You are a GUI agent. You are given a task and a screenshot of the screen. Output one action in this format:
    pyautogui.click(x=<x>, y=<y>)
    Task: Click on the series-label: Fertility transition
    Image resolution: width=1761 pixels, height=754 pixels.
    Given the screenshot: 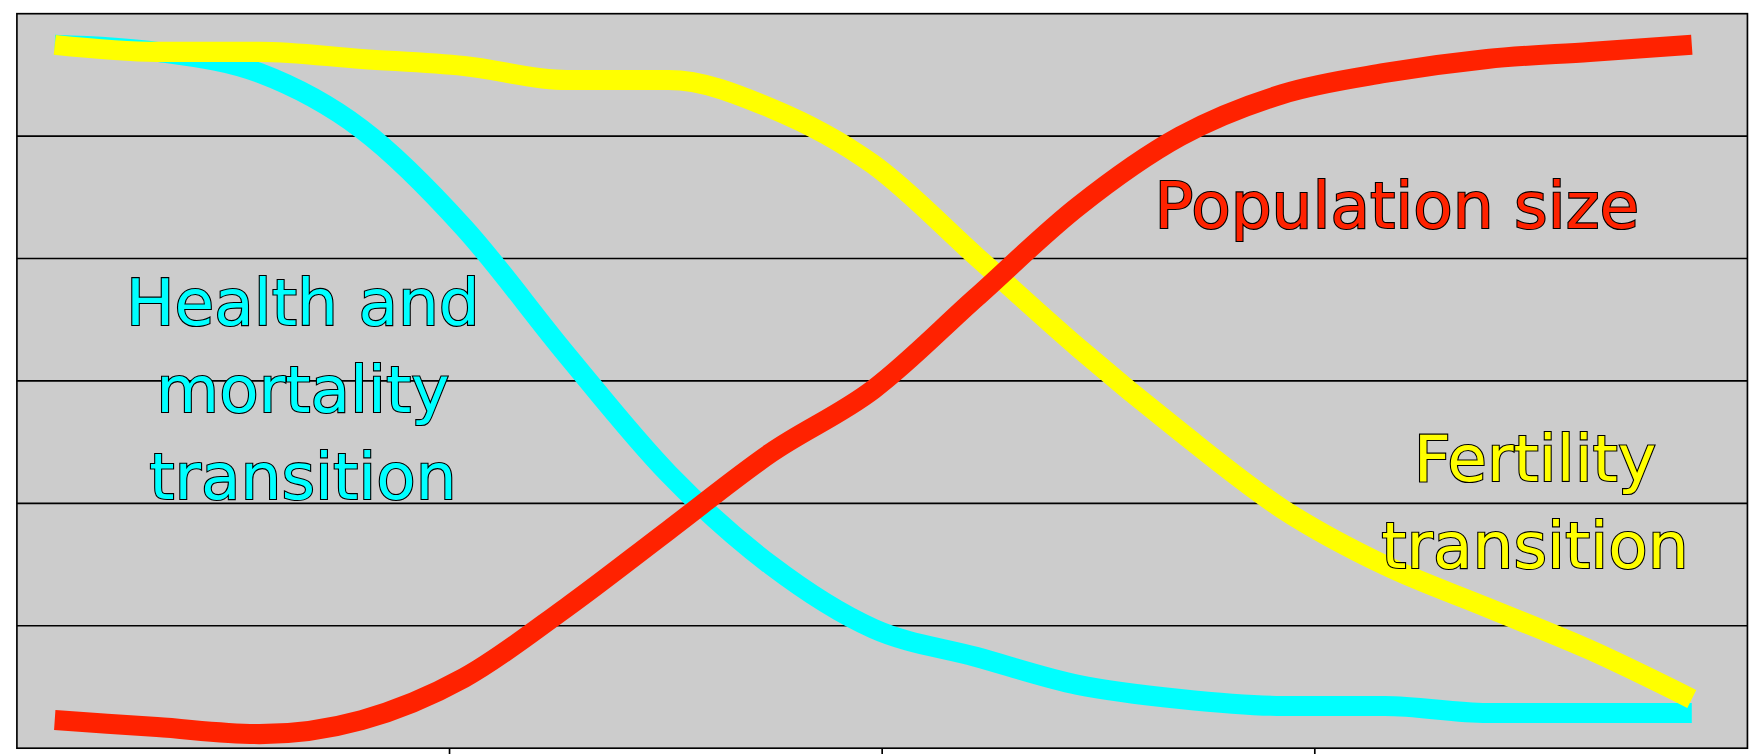 What is the action you would take?
    pyautogui.click(x=1535, y=502)
    